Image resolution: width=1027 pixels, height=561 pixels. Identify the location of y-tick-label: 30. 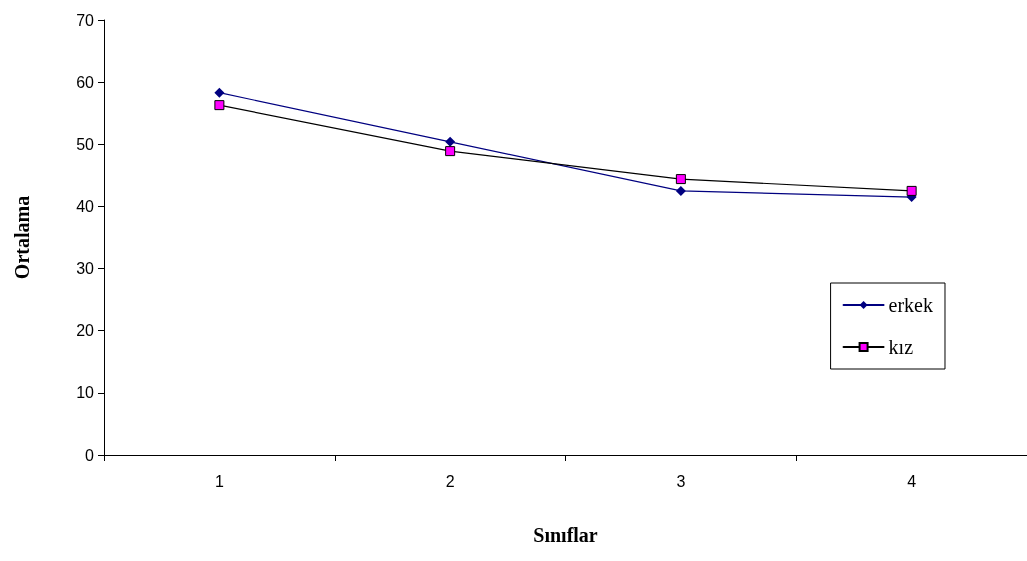
(85, 269).